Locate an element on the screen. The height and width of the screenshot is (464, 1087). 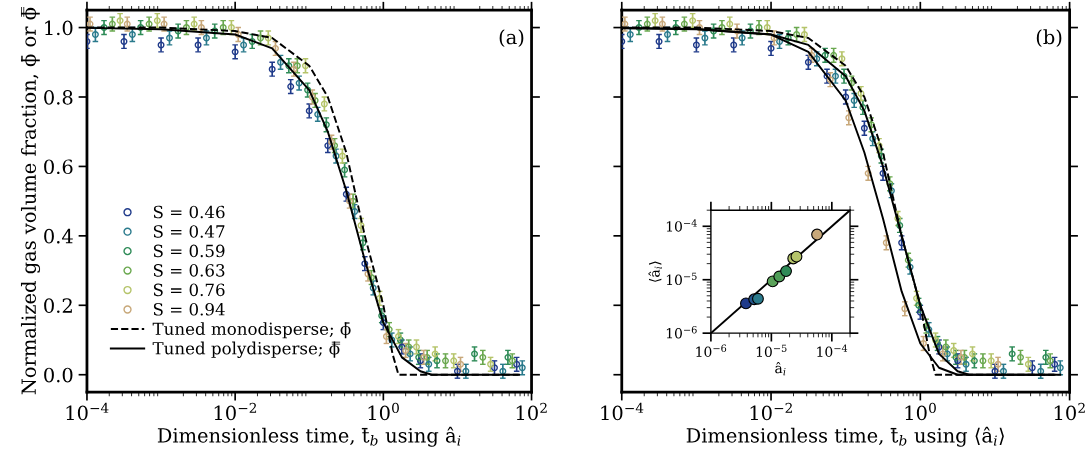
legend-label: S = 0.94 is located at coordinates (189, 309).